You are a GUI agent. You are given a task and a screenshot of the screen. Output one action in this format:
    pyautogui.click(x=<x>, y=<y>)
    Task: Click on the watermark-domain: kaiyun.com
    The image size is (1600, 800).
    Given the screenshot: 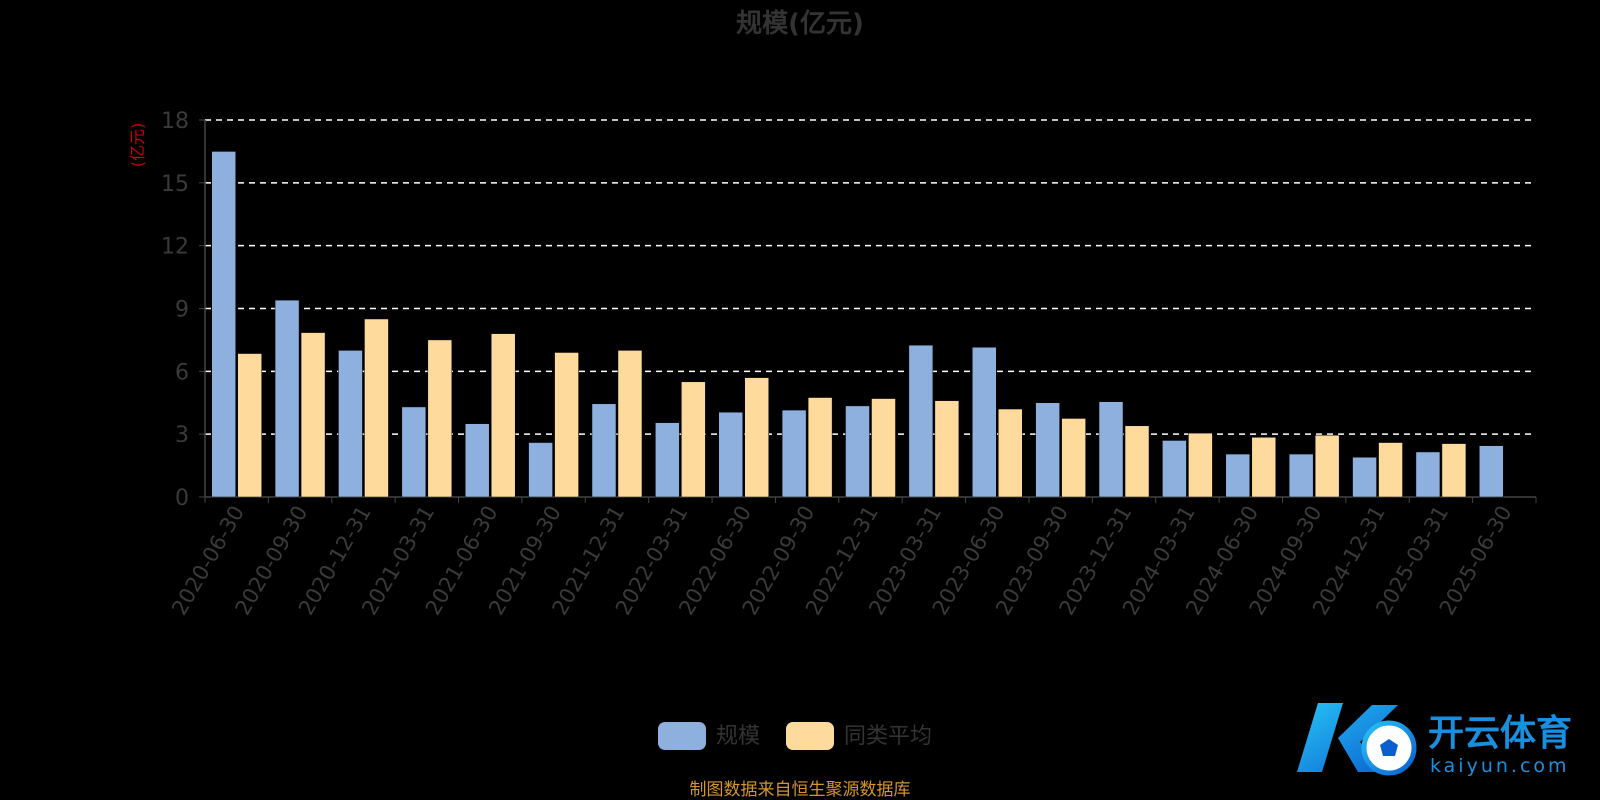 What is the action you would take?
    pyautogui.click(x=1500, y=766)
    